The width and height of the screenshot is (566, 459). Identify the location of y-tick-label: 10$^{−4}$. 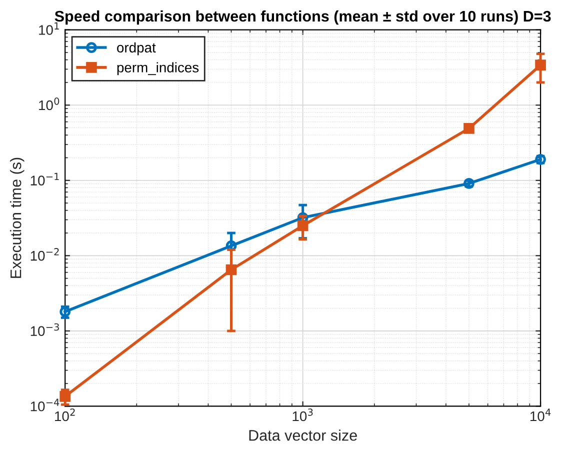
(45, 405).